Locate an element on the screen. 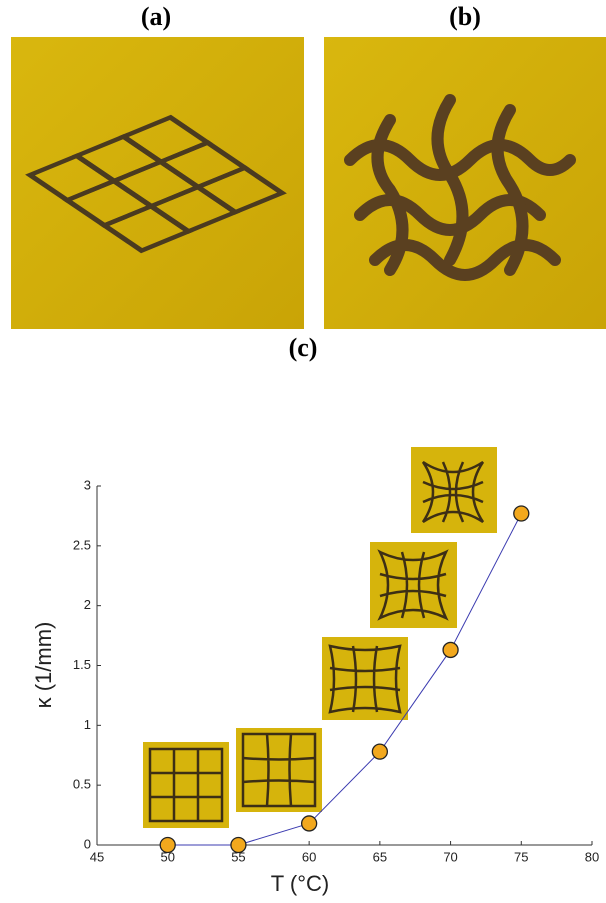 The width and height of the screenshot is (606, 903). x-tick-label: 45 is located at coordinates (97, 856).